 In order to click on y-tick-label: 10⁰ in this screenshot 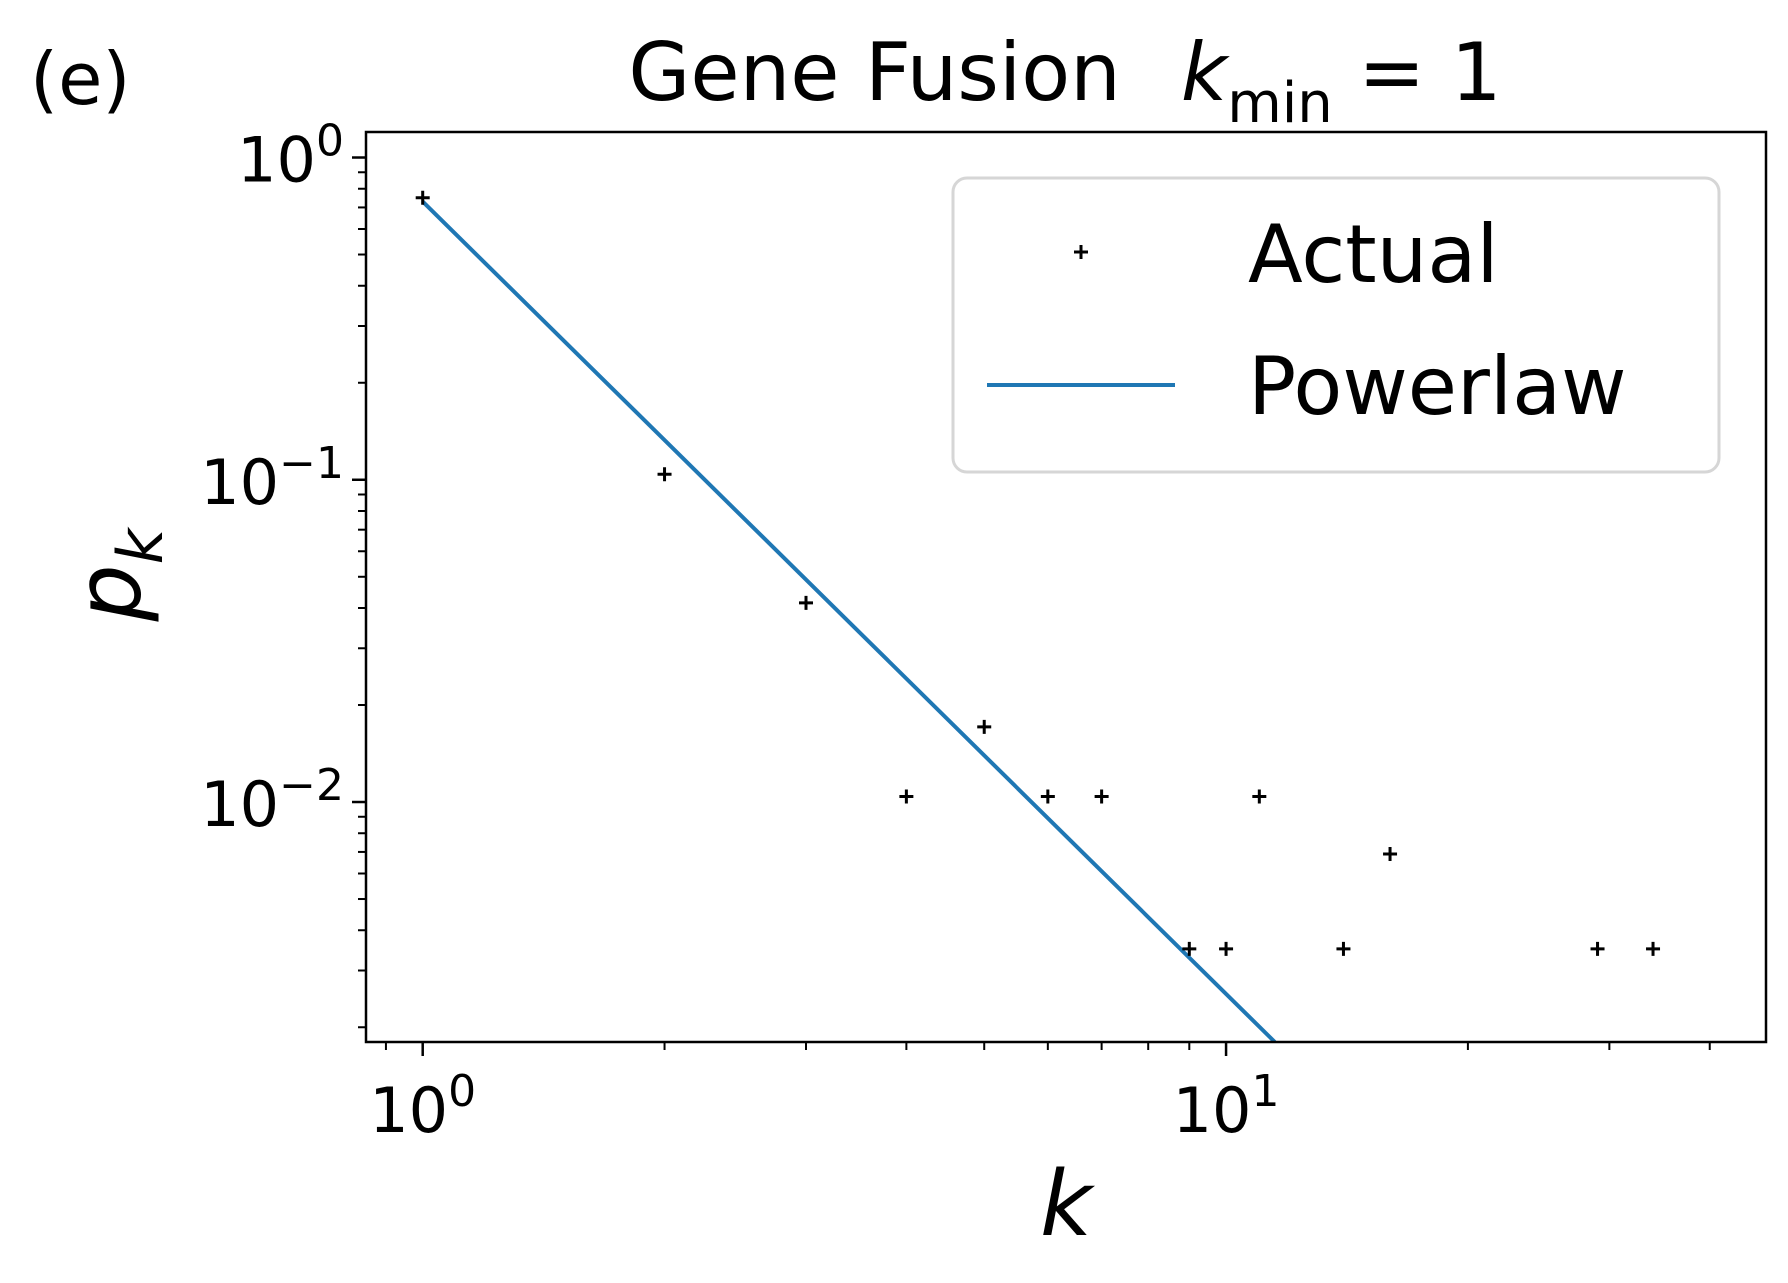, I will do `click(290, 156)`.